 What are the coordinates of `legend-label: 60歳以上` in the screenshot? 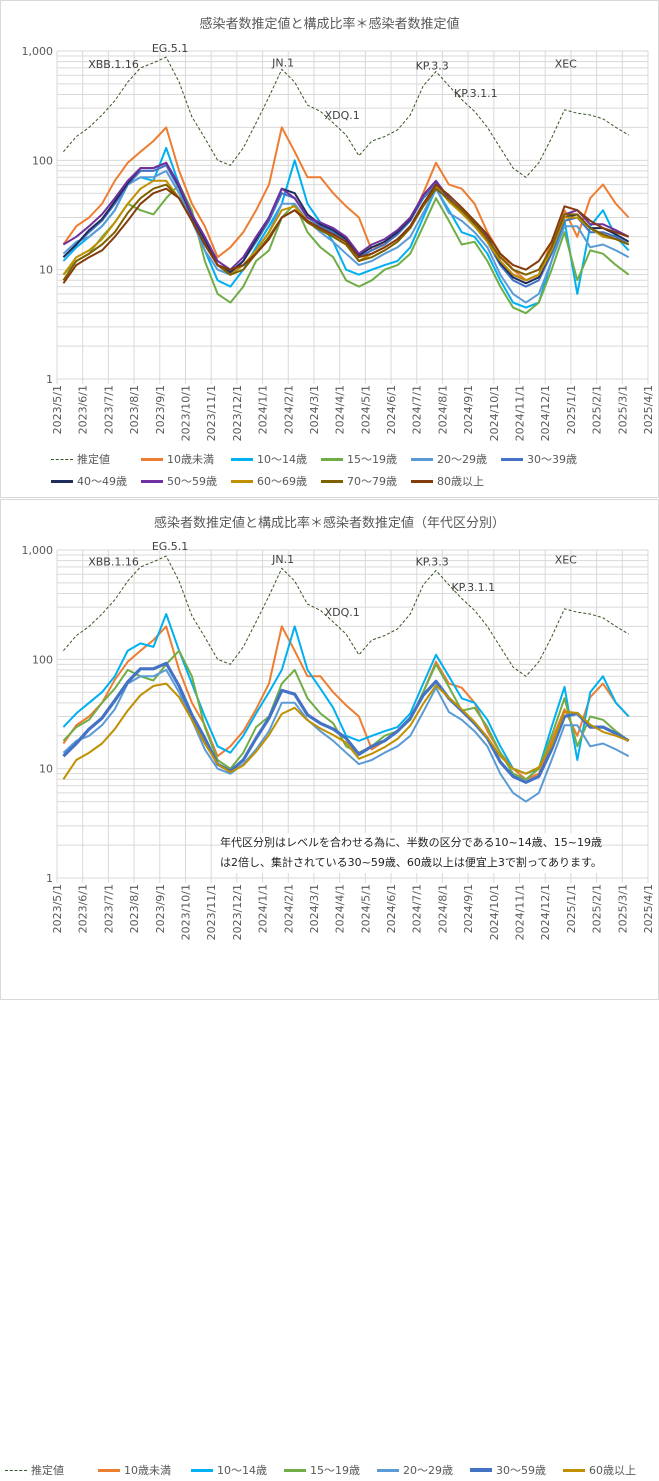 It's located at (612, 1470).